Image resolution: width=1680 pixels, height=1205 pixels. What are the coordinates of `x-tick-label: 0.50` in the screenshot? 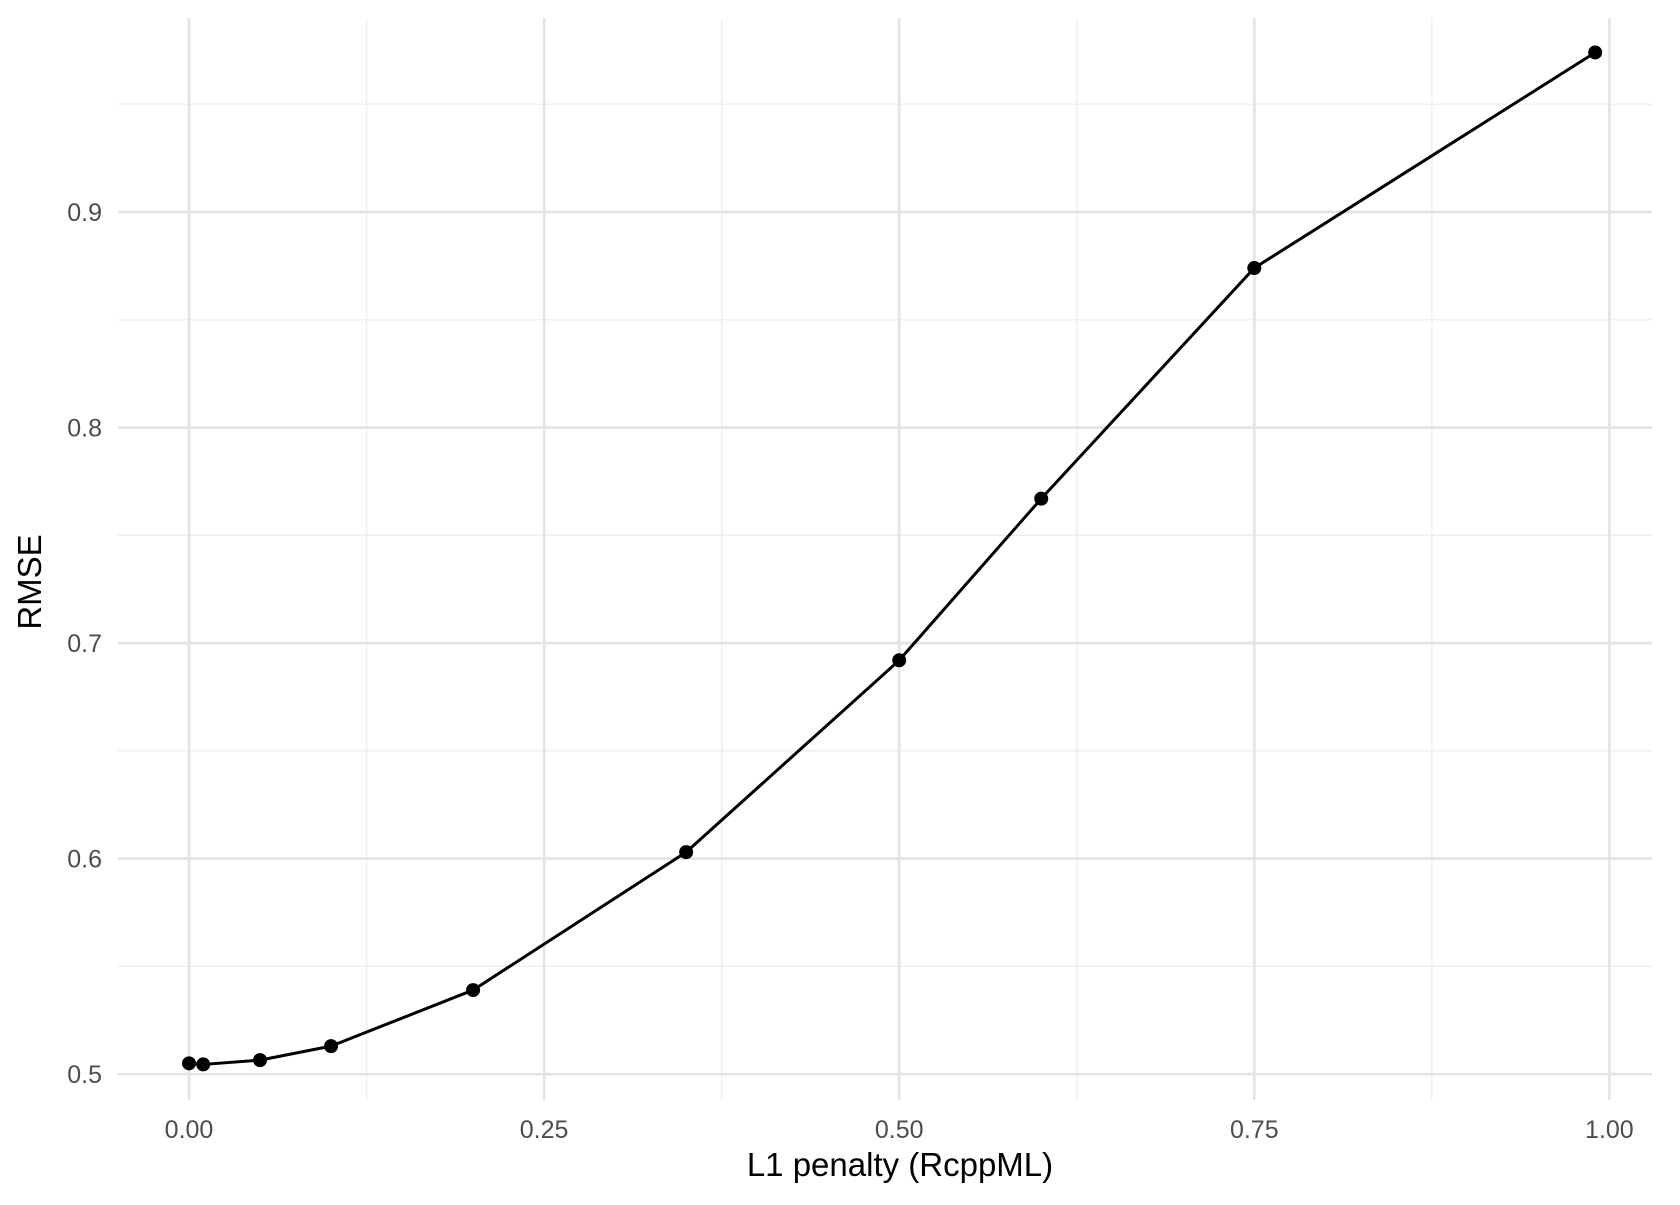 It's located at (899, 1130).